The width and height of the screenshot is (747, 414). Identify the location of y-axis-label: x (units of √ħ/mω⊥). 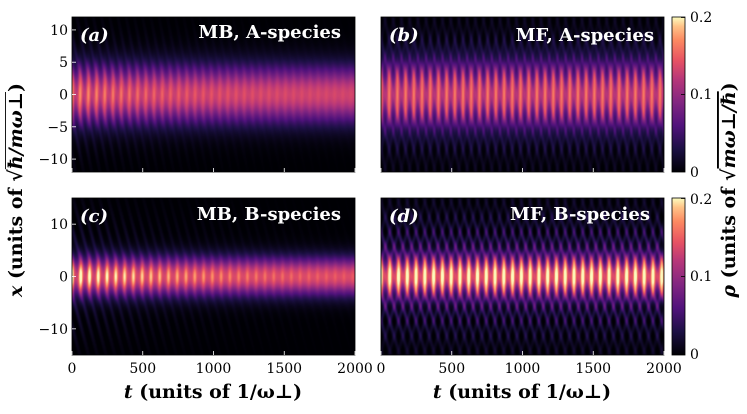
(16, 190).